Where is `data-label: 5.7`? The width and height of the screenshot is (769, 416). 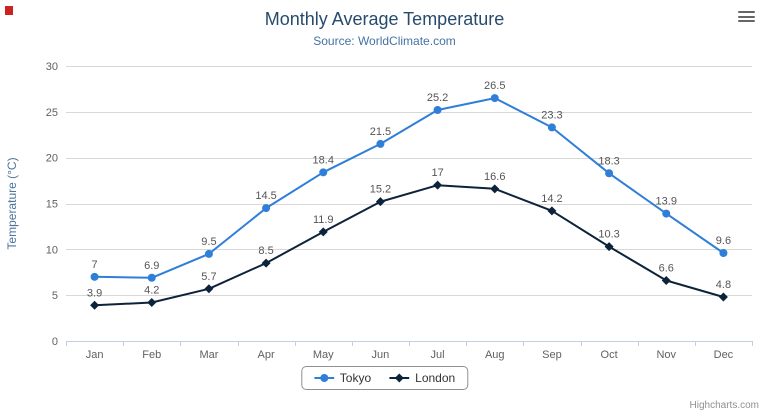 data-label: 5.7 is located at coordinates (208, 277).